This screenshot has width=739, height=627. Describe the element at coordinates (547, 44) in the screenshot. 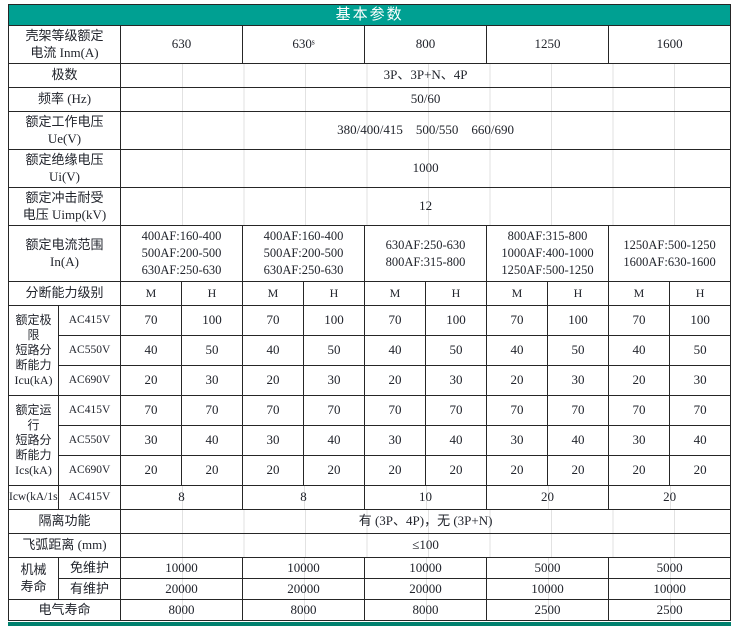

I see `frame-size-1250: 1250` at that location.